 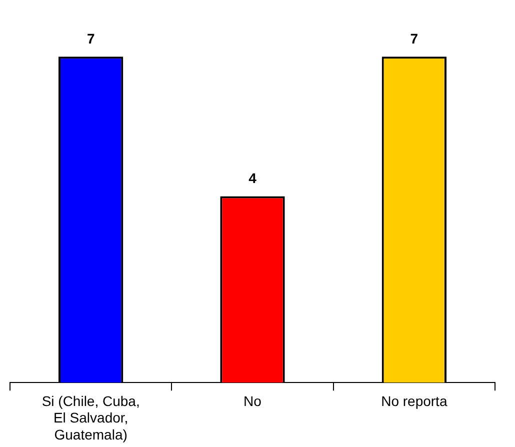 I want to click on data-label: 4, so click(x=252, y=178).